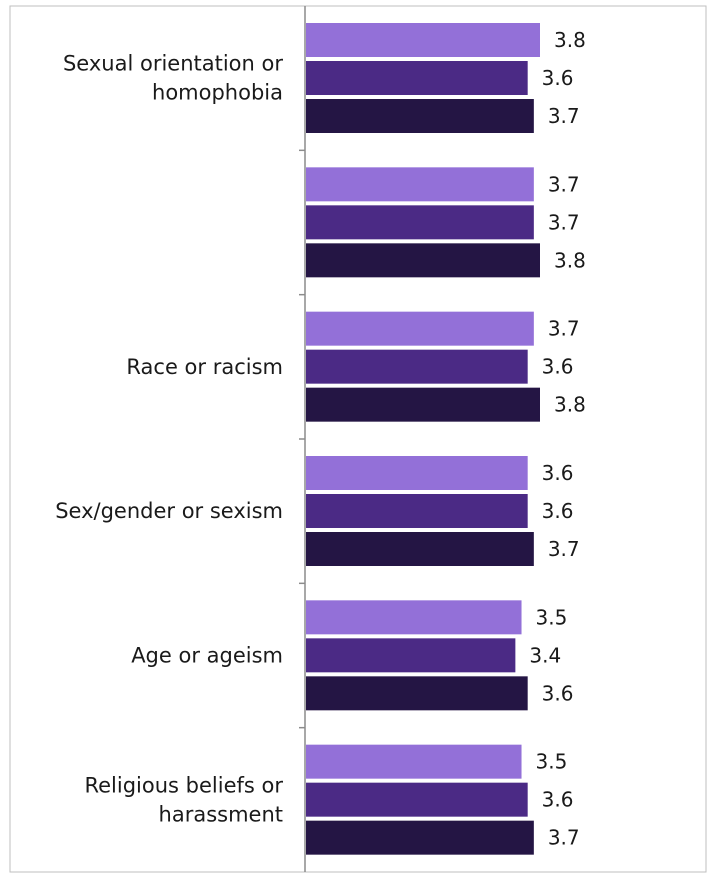 This screenshot has height=878, width=707. What do you see at coordinates (221, 814) in the screenshot?
I see `category-label: harassment` at bounding box center [221, 814].